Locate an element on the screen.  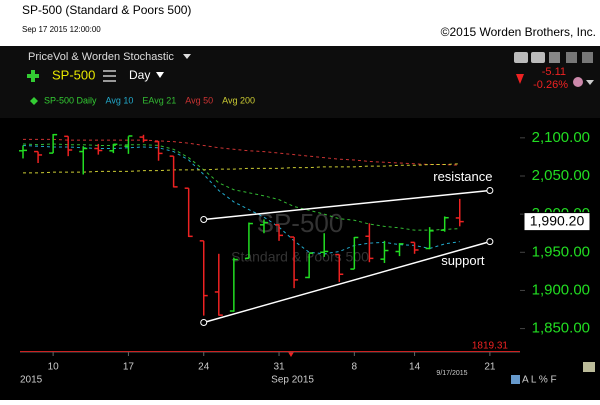
scale-icon is located at coordinates (515, 379).